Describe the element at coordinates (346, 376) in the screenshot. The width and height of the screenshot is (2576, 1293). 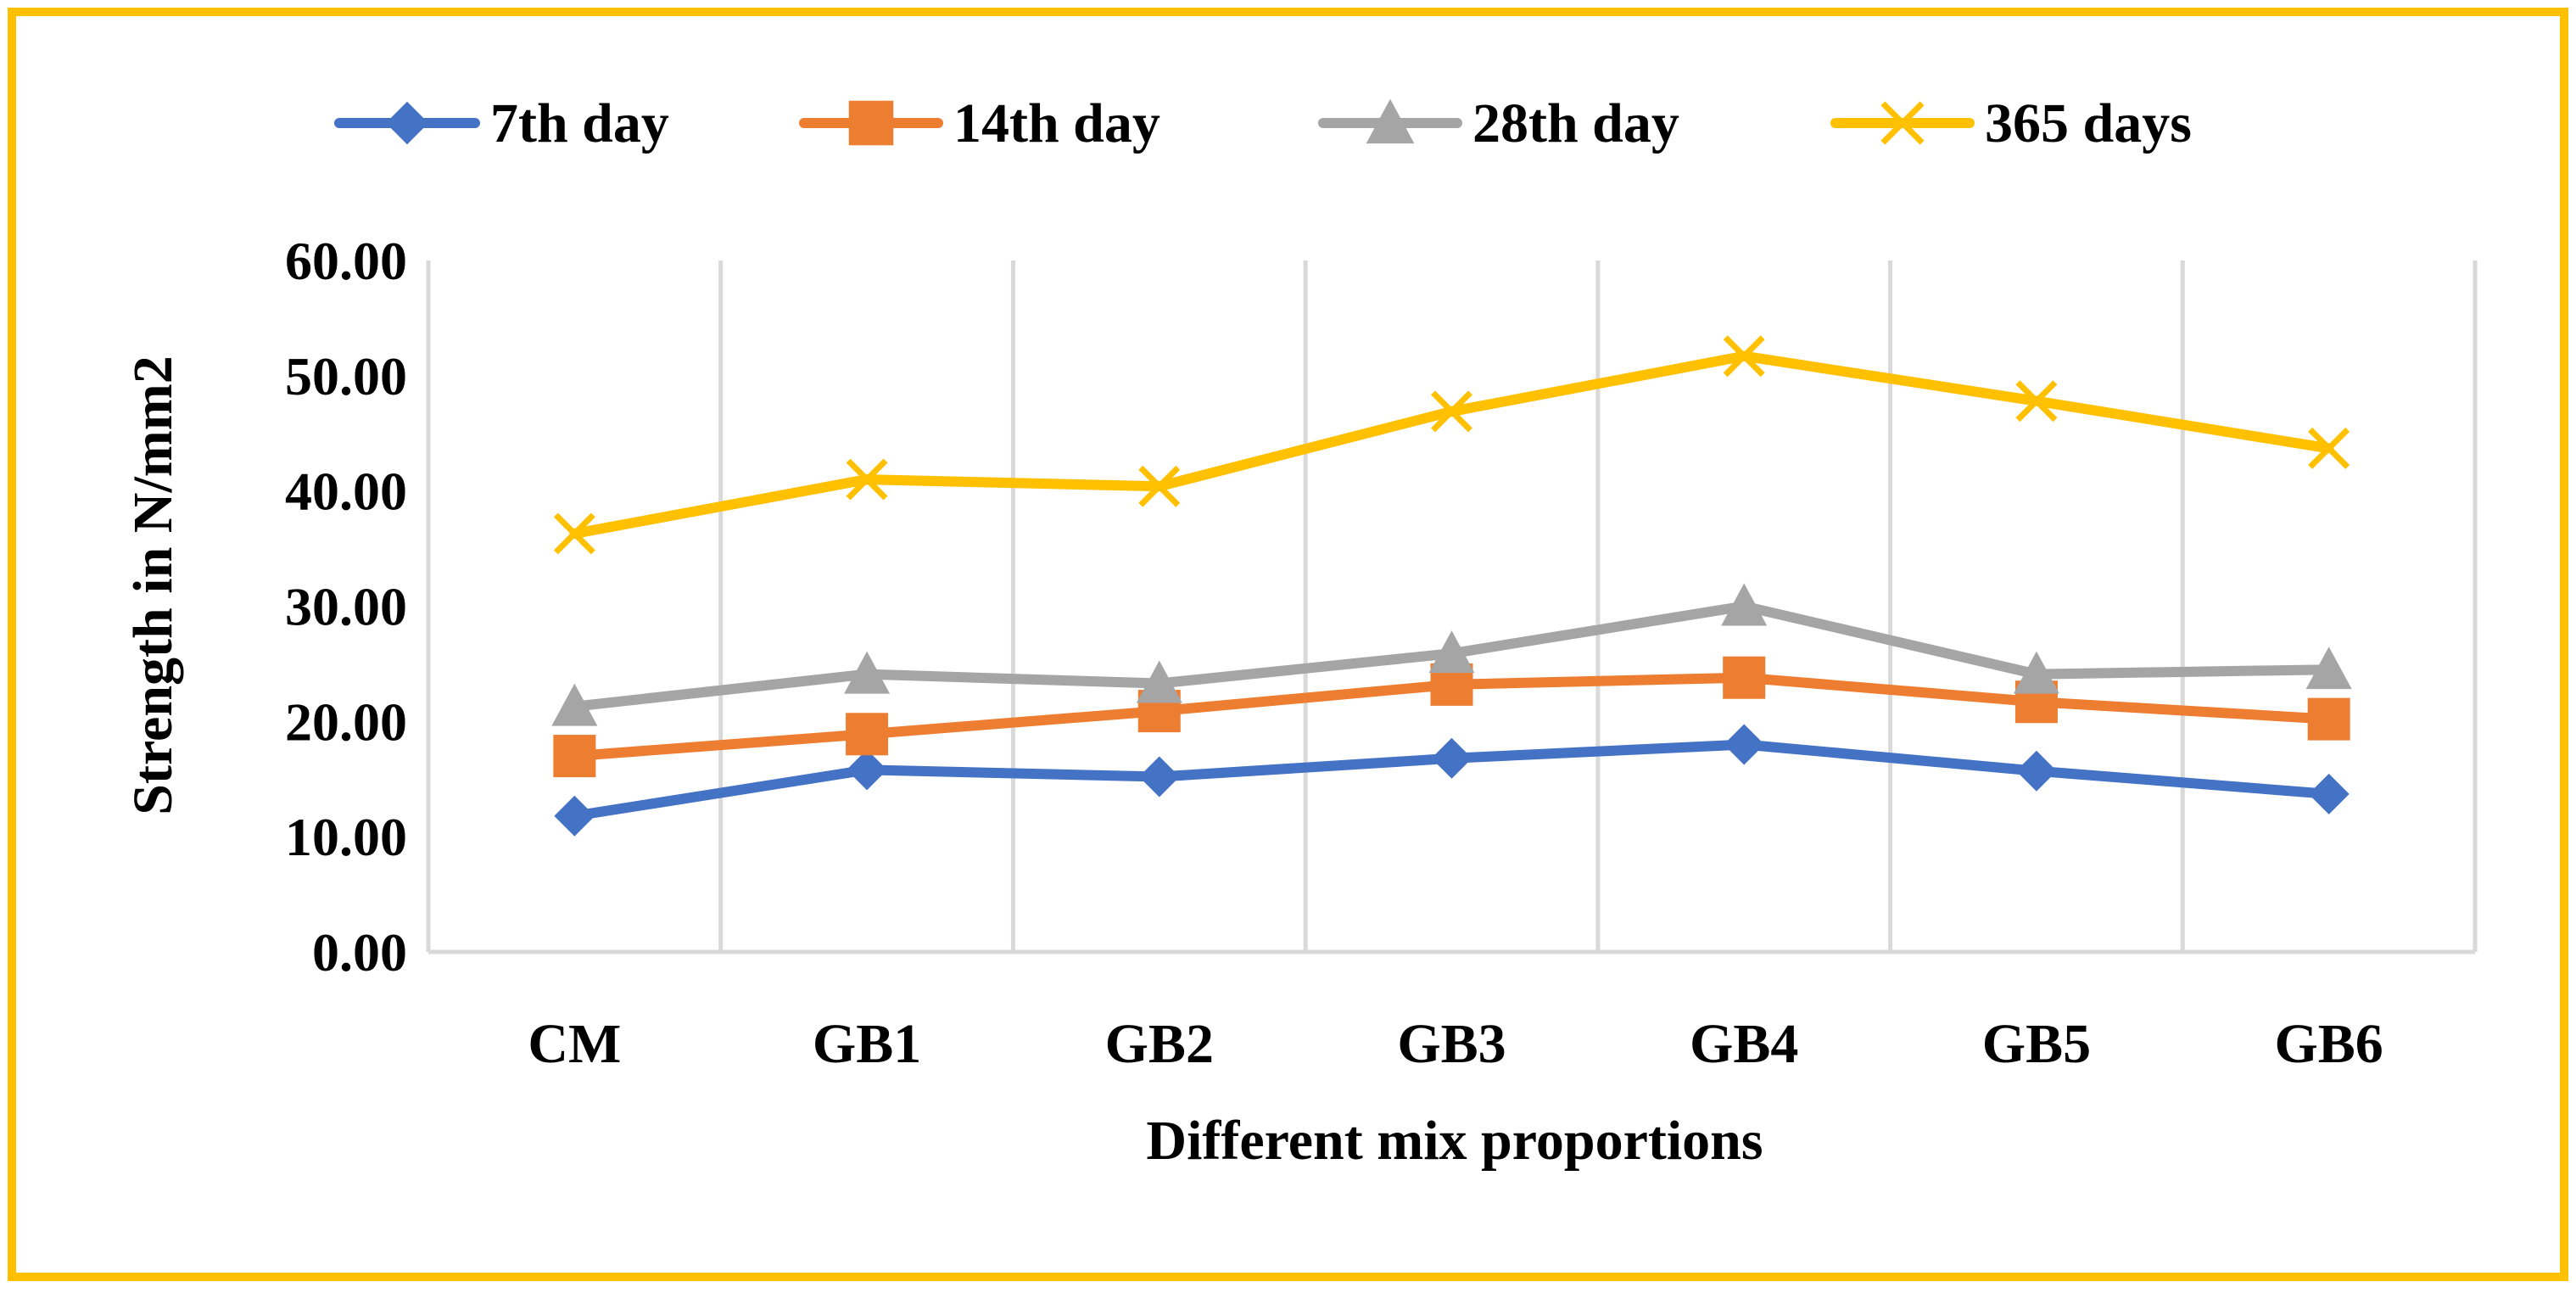
I see `y-tick-label: 50.00` at that location.